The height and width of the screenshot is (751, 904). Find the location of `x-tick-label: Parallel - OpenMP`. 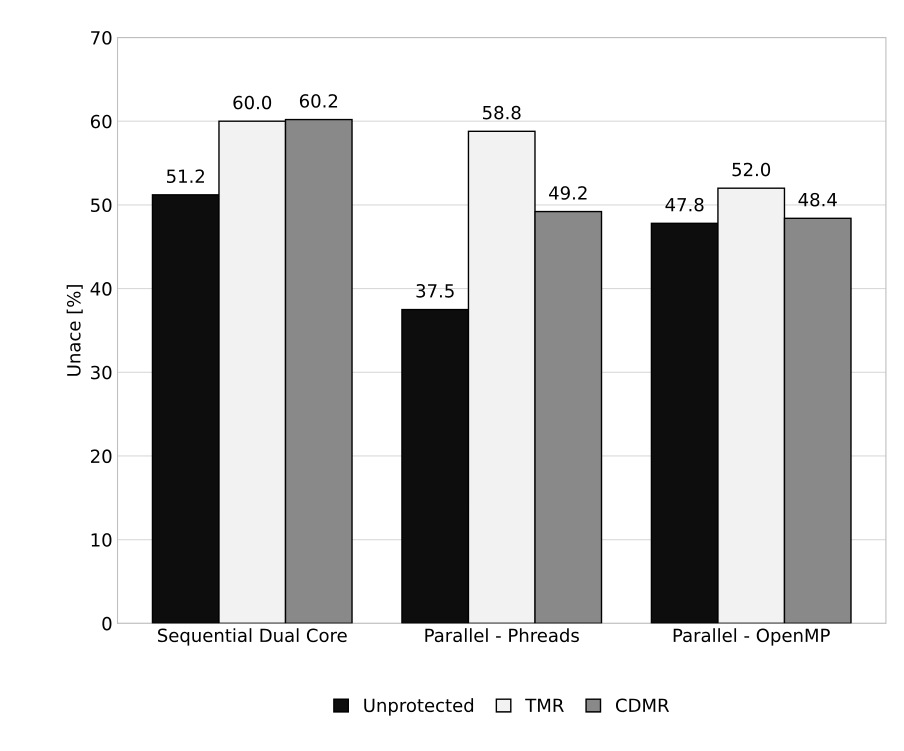

x-tick-label: Parallel - OpenMP is located at coordinates (752, 637).